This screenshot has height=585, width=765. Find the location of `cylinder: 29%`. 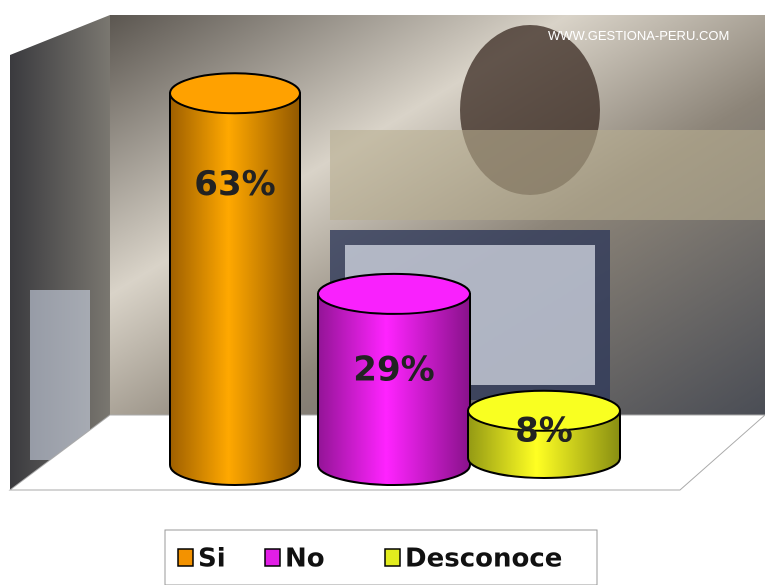

cylinder: 29% is located at coordinates (394, 379).